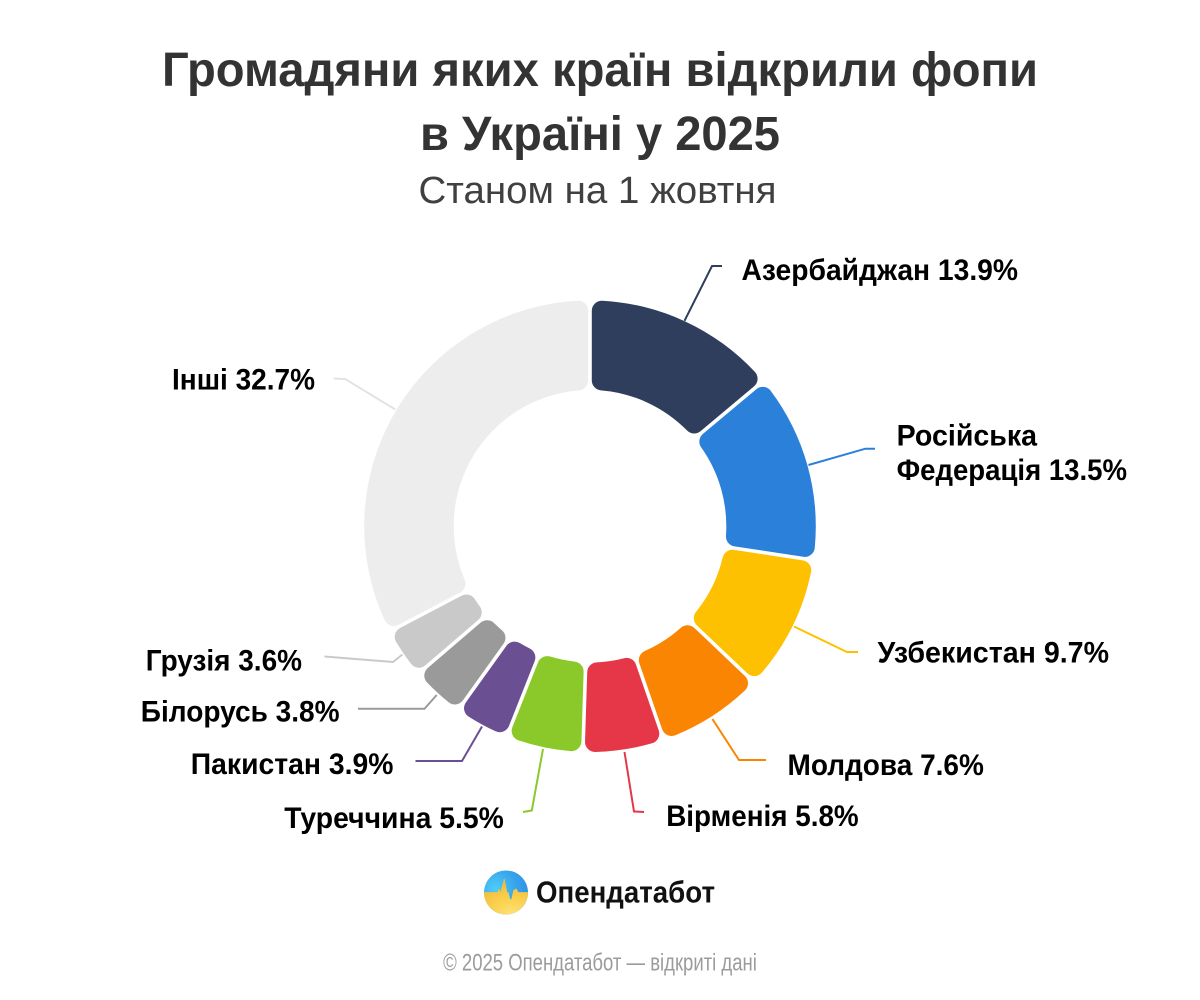 This screenshot has height=1000, width=1200. What do you see at coordinates (224, 661) in the screenshot?
I see `svg-text: Грузія 3.6%` at bounding box center [224, 661].